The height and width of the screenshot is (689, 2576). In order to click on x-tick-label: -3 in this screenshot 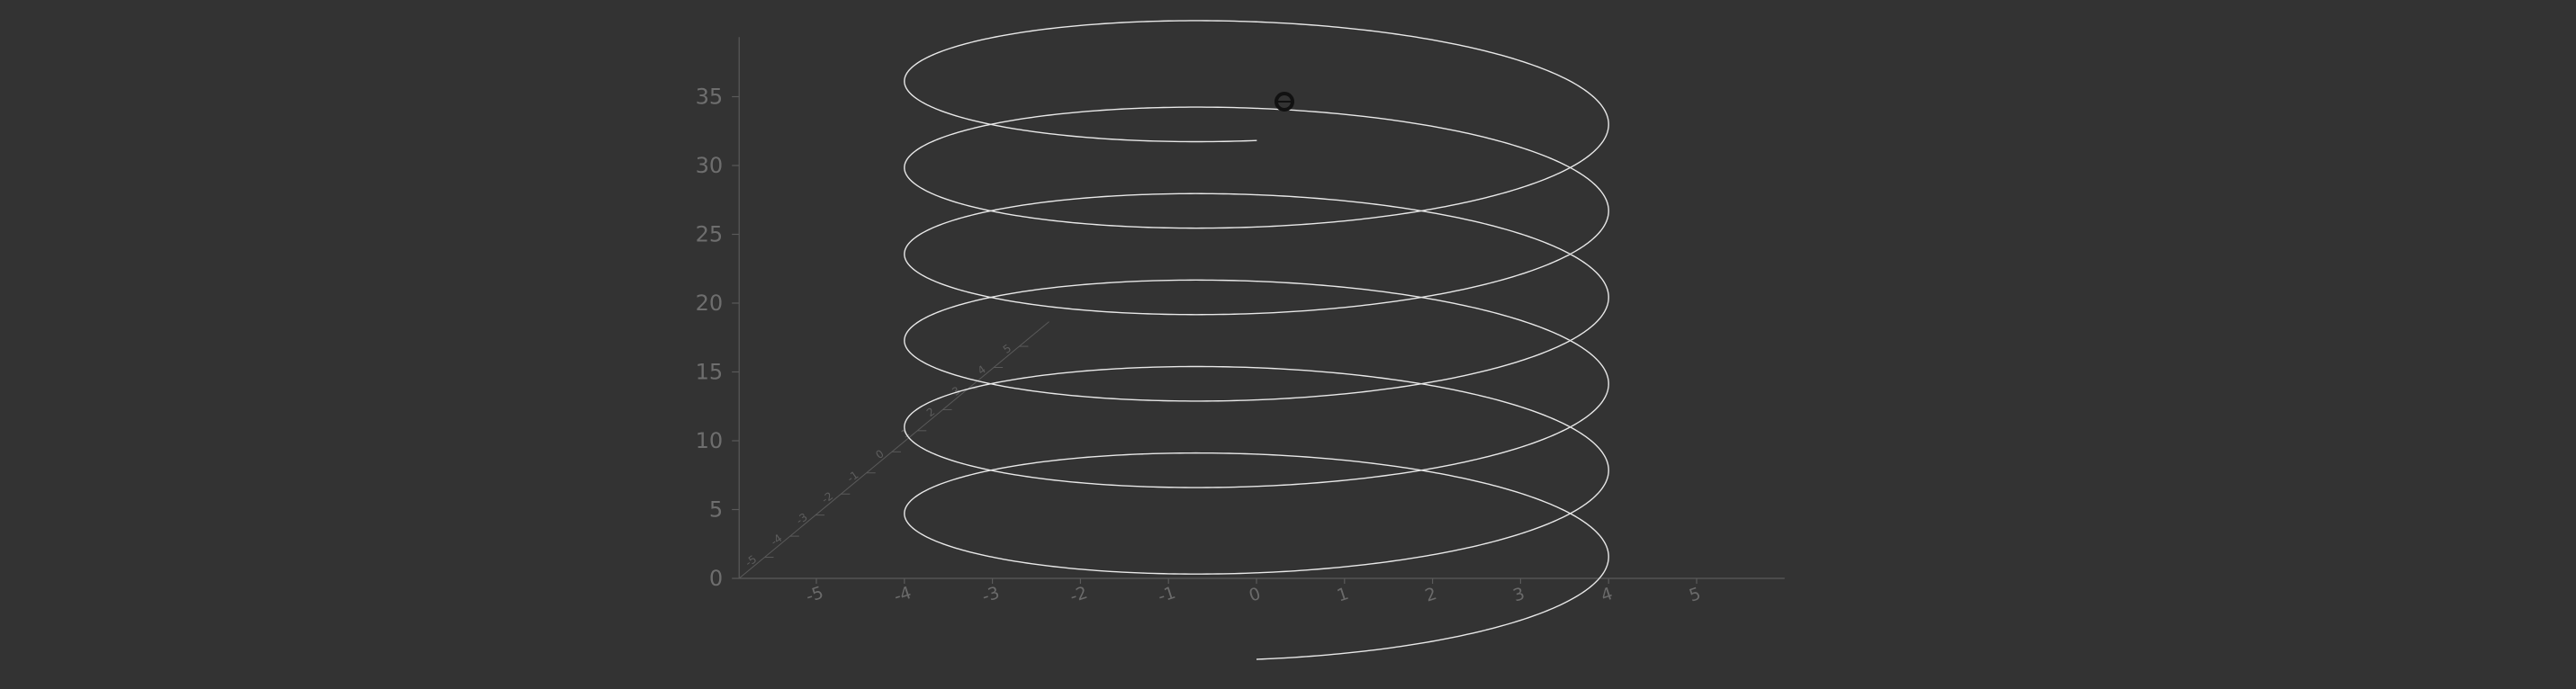, I will do `click(990, 595)`.